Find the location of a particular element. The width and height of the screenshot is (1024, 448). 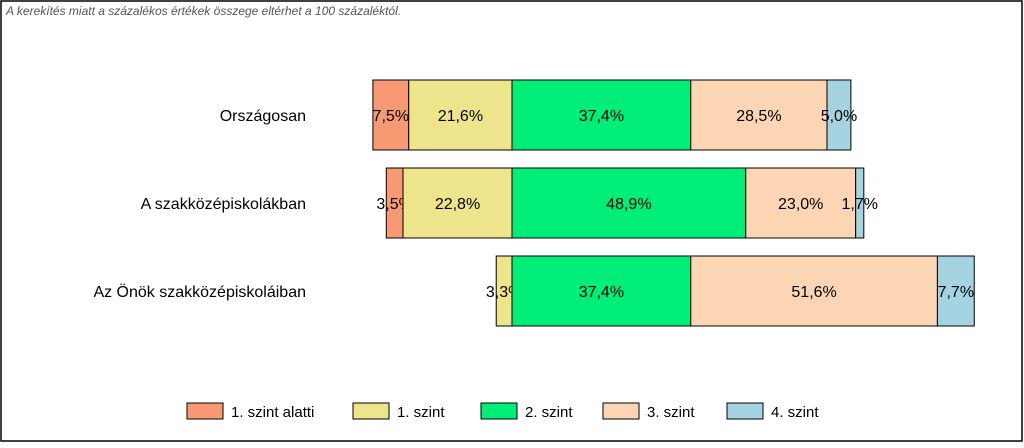

data-label: 22,8% is located at coordinates (457, 204).